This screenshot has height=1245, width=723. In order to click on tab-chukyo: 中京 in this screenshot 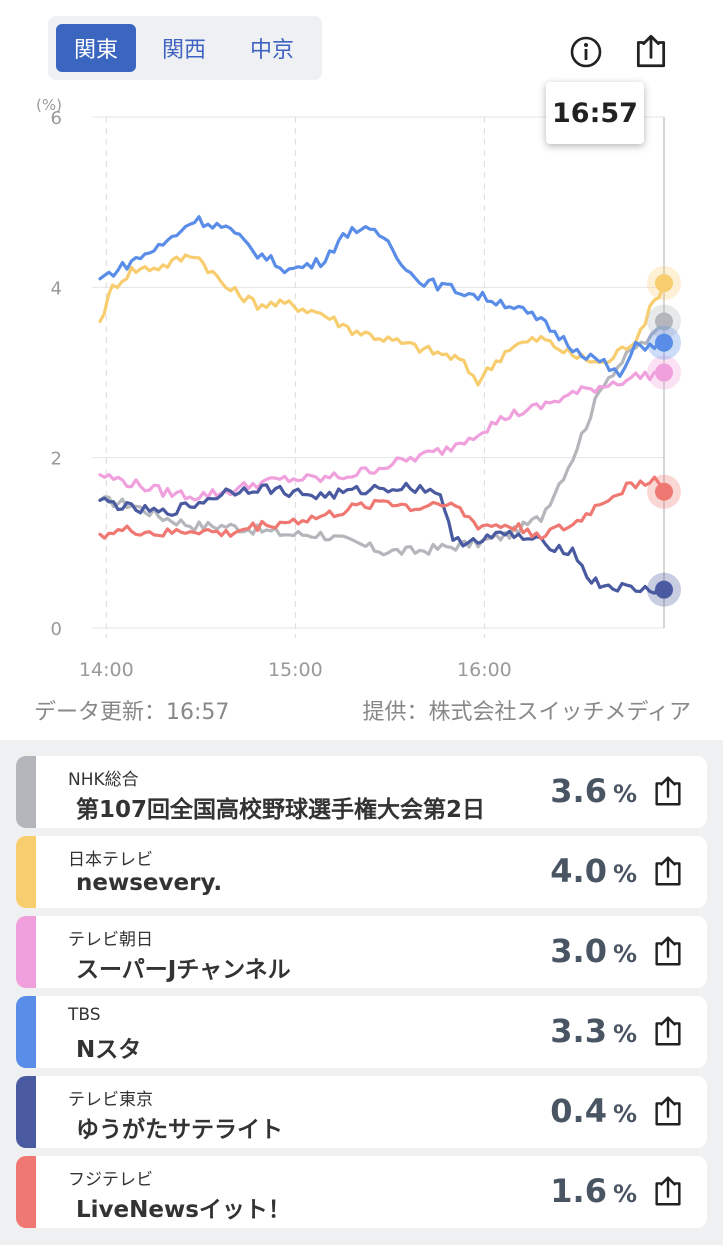, I will do `click(271, 50)`.